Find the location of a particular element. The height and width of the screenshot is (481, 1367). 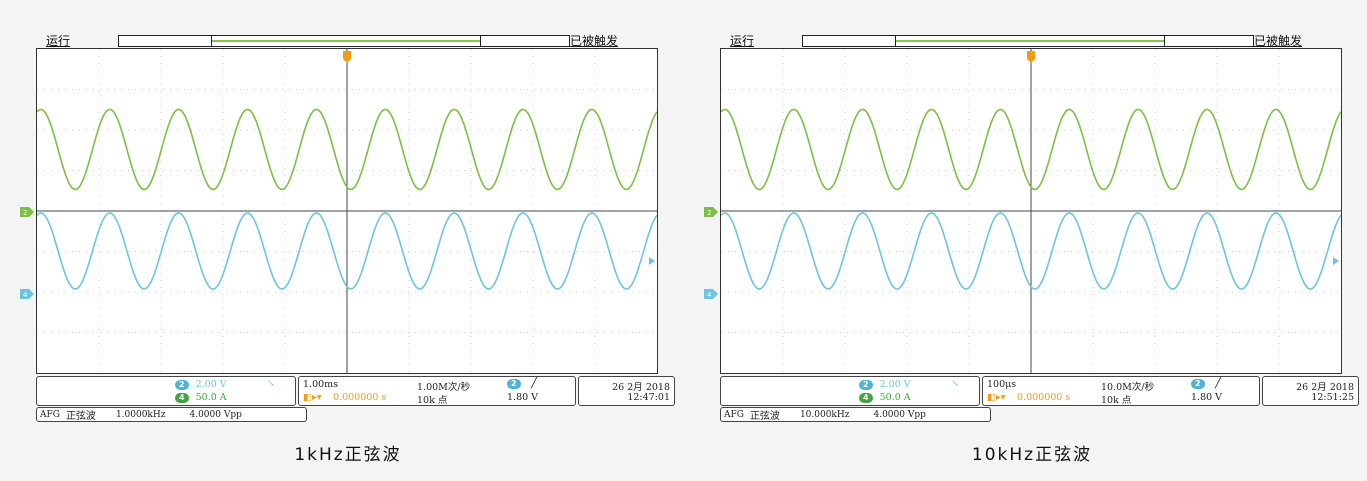

datetime-readout: 26 2月 2018 12:51:25 is located at coordinates (1310, 391).